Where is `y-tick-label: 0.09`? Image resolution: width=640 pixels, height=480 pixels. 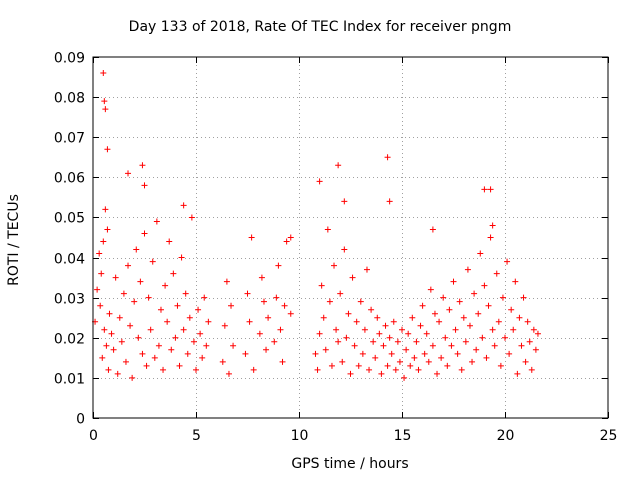
y-tick-label: 0.09 is located at coordinates (69, 59).